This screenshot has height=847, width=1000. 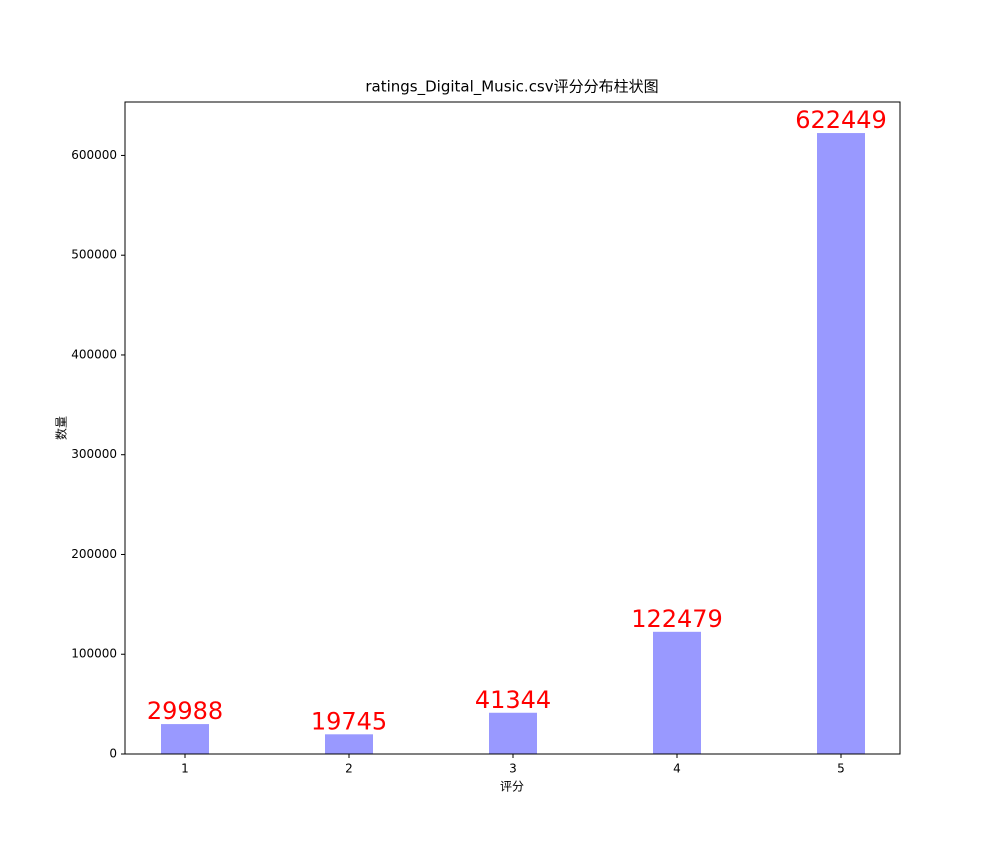 What do you see at coordinates (512, 787) in the screenshot?
I see `x-axis-label: 评分` at bounding box center [512, 787].